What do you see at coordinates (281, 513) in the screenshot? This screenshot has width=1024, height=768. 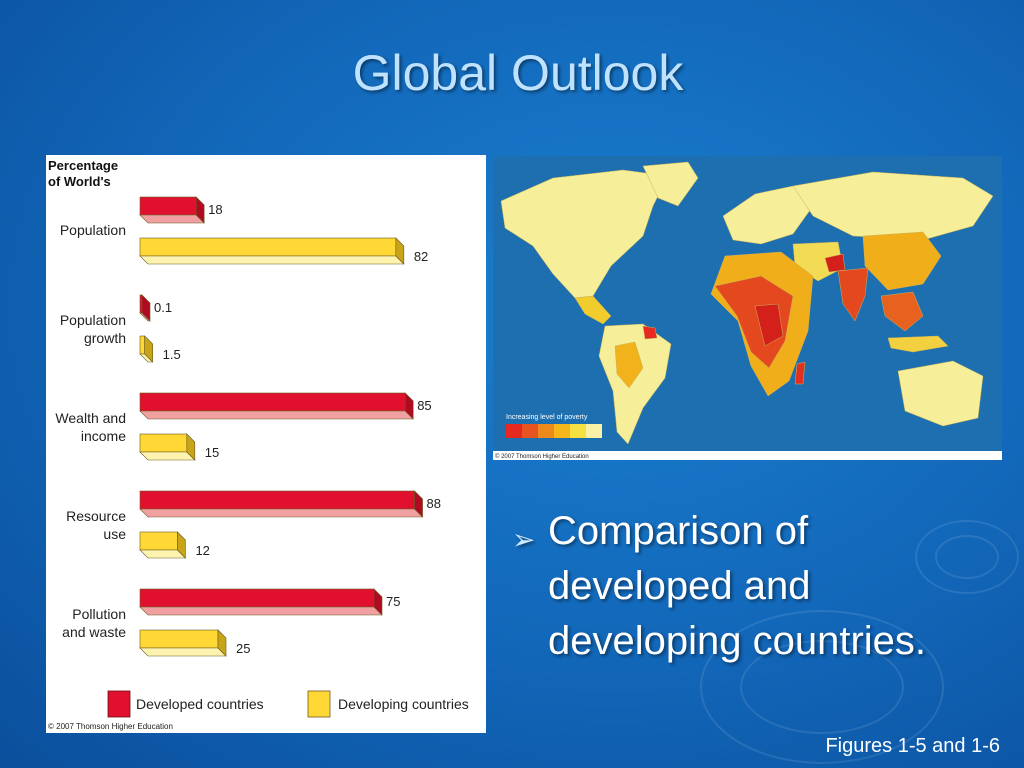 I see `bar-developed-3-bottom-face` at bounding box center [281, 513].